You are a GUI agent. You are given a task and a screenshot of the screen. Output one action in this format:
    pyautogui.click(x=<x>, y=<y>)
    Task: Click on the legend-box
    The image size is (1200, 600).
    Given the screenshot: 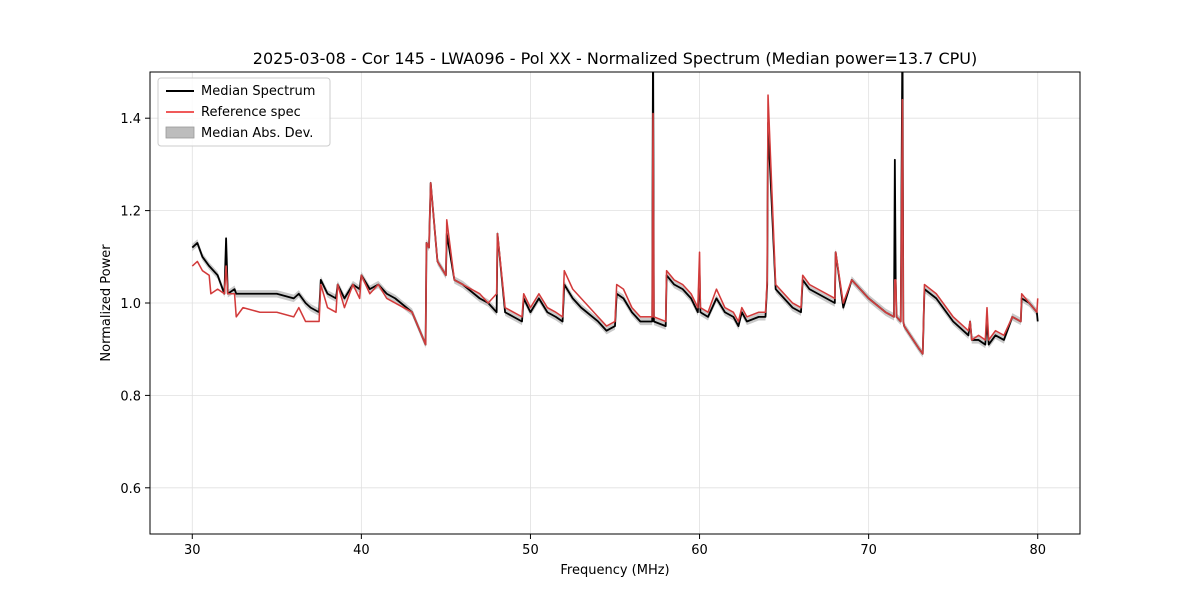 What is the action you would take?
    pyautogui.click(x=244, y=112)
    